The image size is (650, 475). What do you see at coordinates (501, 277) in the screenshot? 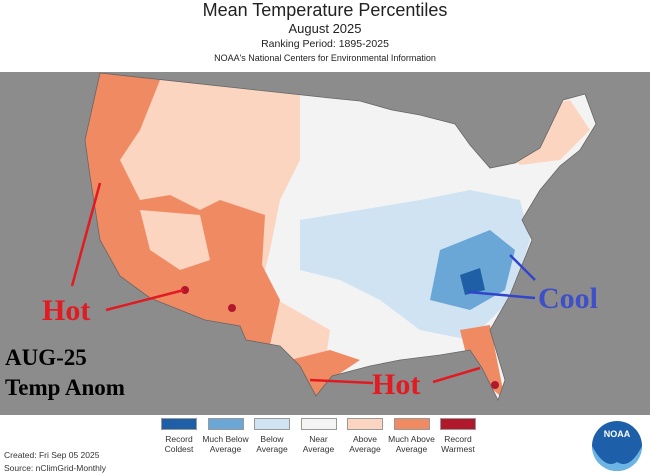
I see `cool-arrows` at bounding box center [501, 277].